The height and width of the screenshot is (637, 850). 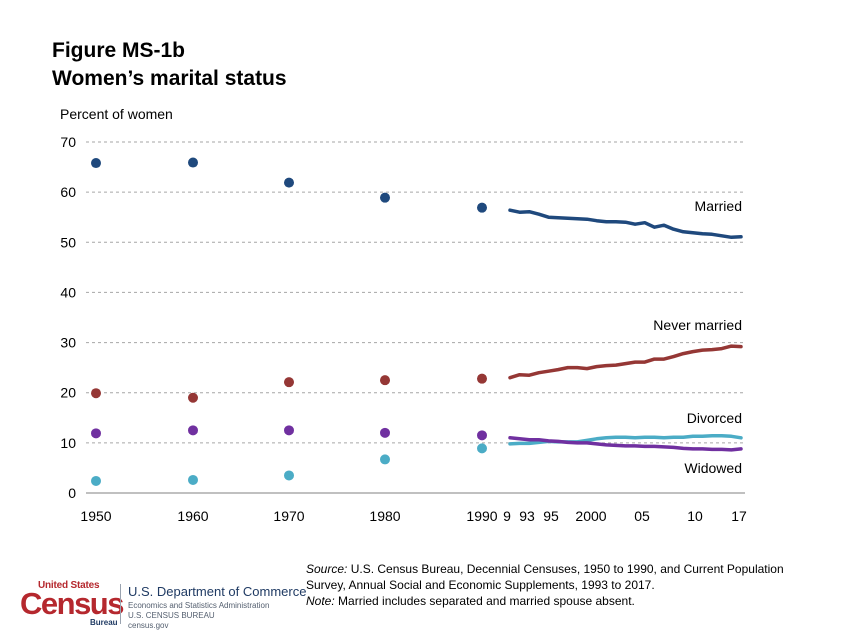 I want to click on y-tick-0: 0, so click(x=72, y=493).